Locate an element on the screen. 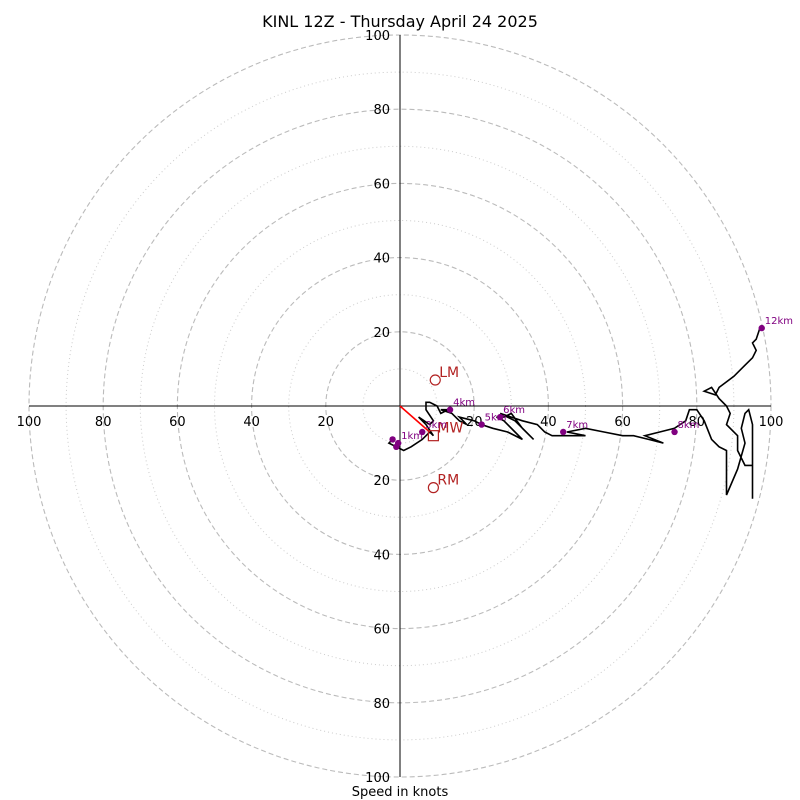  rm-marker is located at coordinates (433, 488).